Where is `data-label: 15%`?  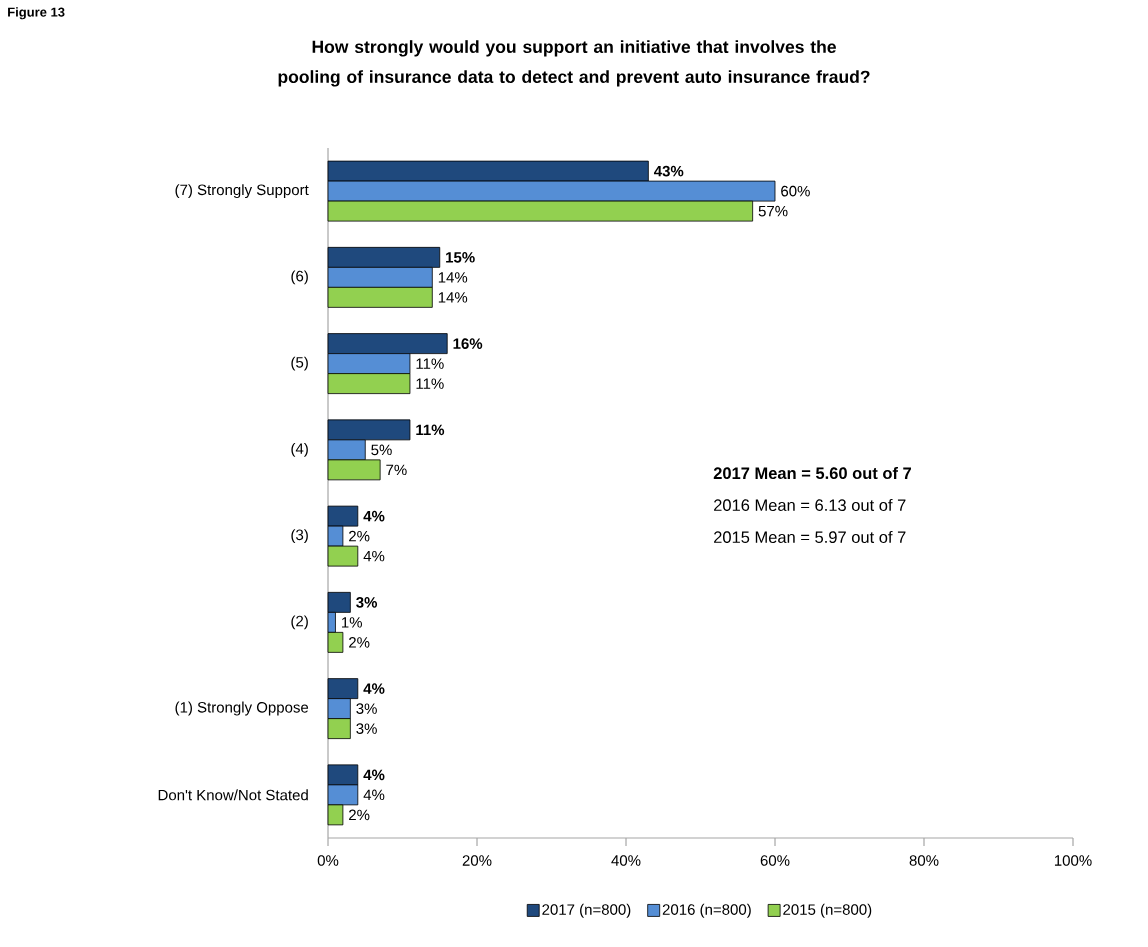
data-label: 15% is located at coordinates (460, 257).